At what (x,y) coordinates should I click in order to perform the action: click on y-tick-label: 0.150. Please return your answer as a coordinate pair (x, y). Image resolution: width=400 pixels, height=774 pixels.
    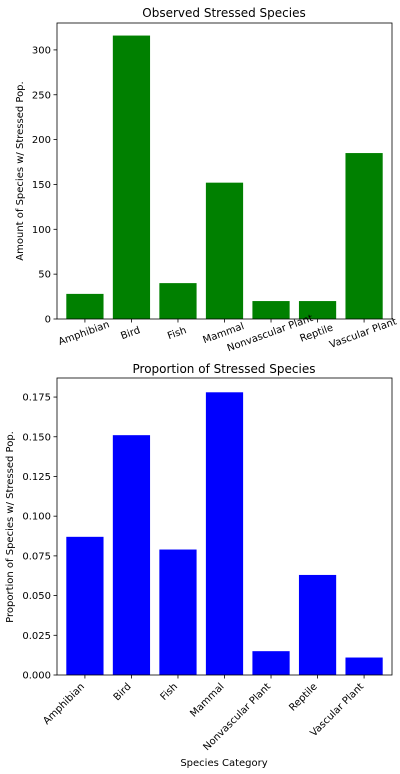
    Looking at the image, I should click on (36, 437).